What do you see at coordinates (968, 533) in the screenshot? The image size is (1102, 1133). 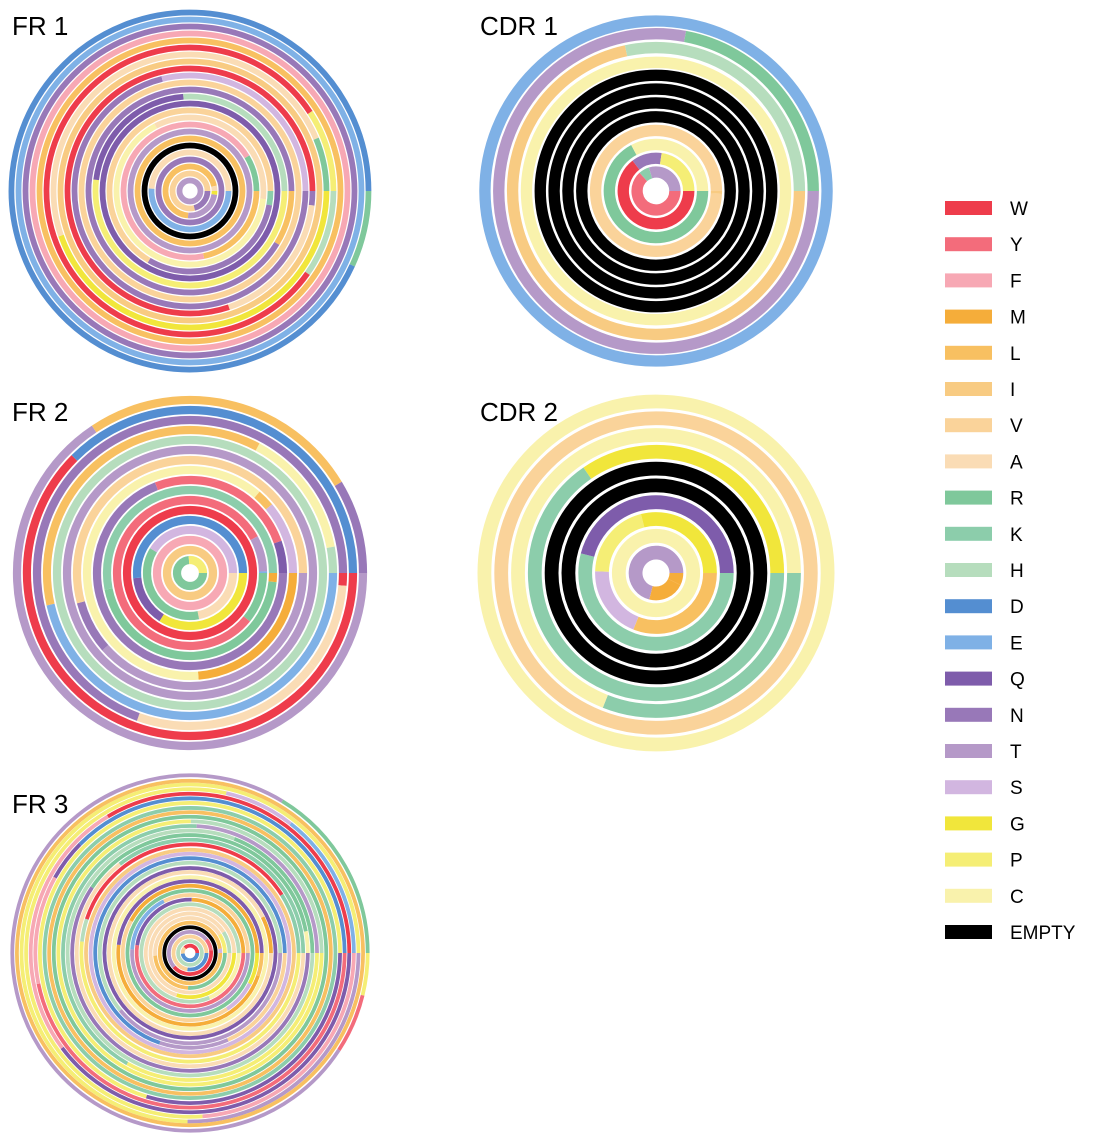 I see `legend-swatch-k` at bounding box center [968, 533].